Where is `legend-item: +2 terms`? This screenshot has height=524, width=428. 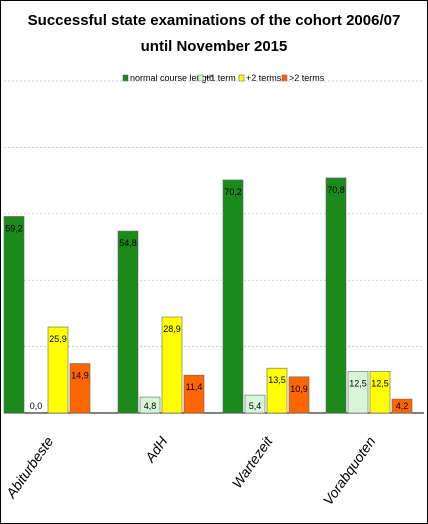
legend-item: +2 terms is located at coordinates (260, 78).